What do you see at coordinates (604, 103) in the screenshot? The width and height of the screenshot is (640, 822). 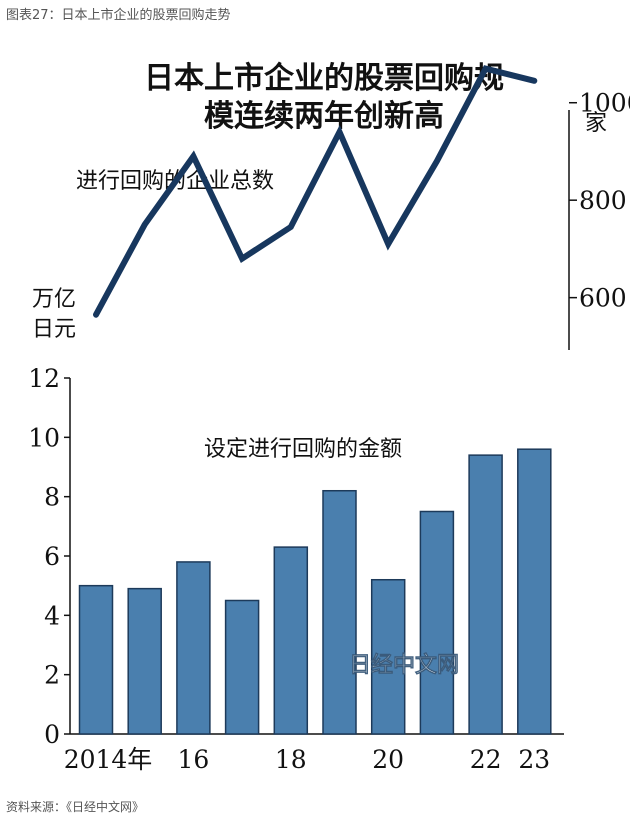 I see `line-y-tick-label: 1000` at bounding box center [604, 103].